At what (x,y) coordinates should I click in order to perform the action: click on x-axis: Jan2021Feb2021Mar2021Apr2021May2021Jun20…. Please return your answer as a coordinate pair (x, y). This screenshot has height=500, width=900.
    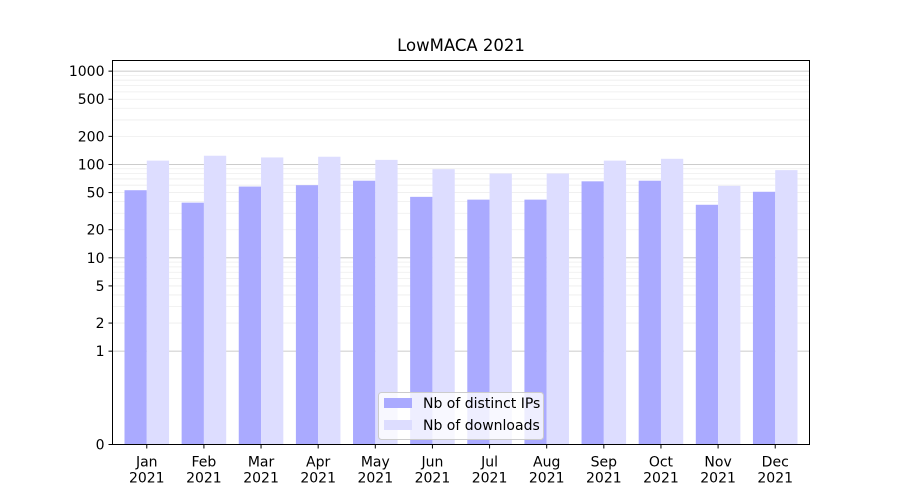
    Looking at the image, I should click on (461, 465).